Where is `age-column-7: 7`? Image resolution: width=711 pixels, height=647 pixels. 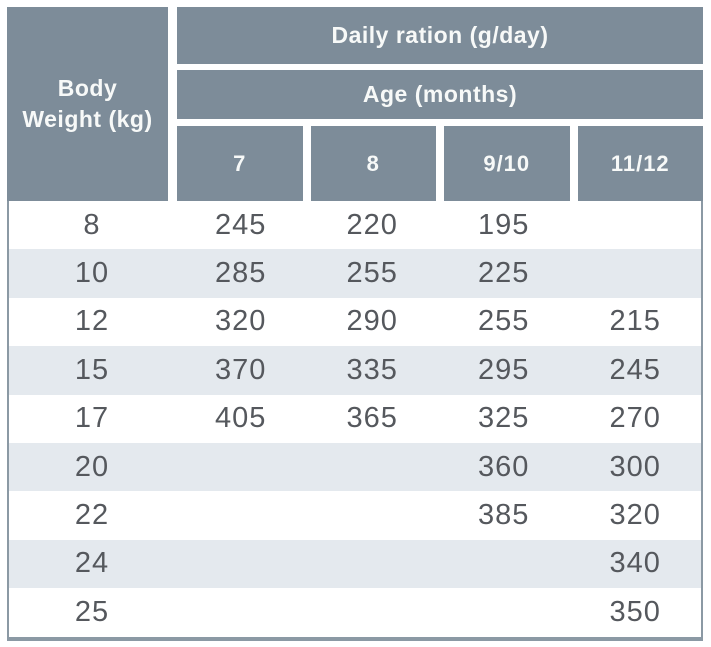
age-column-7: 7 is located at coordinates (240, 163).